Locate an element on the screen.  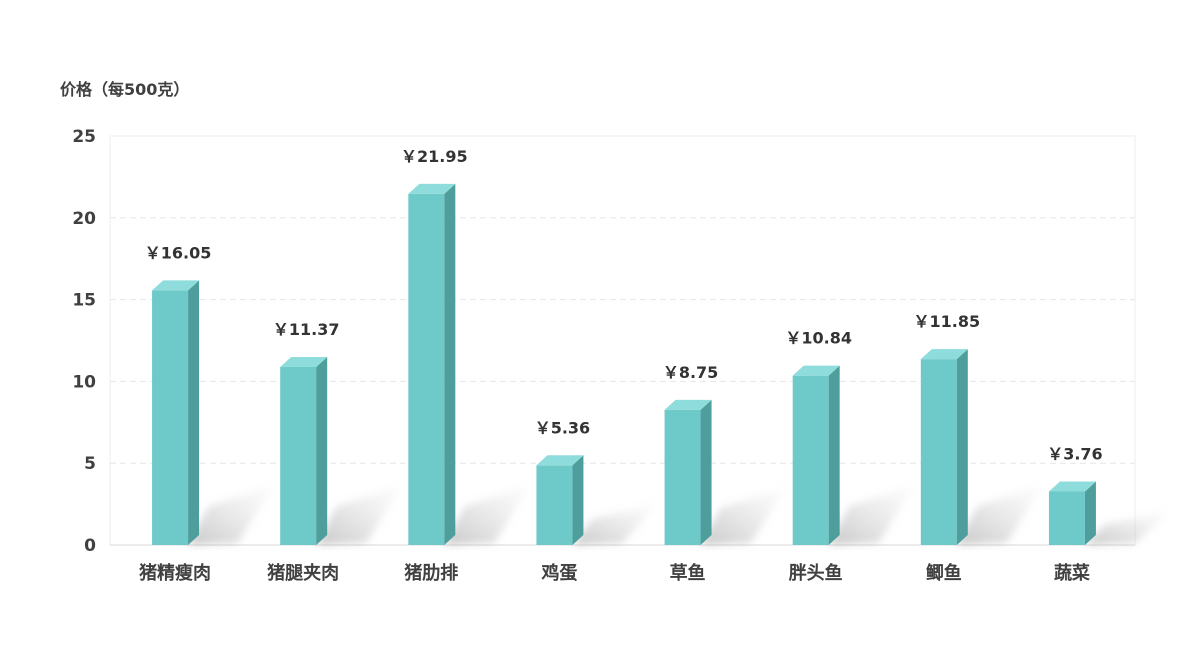
data-label: ￥11.85 is located at coordinates (947, 321).